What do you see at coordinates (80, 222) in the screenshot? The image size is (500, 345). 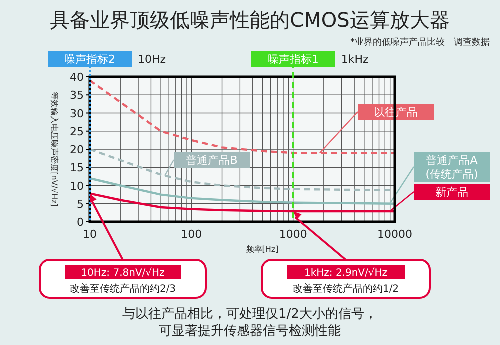 I see `y-tick-label: 0` at bounding box center [80, 222].